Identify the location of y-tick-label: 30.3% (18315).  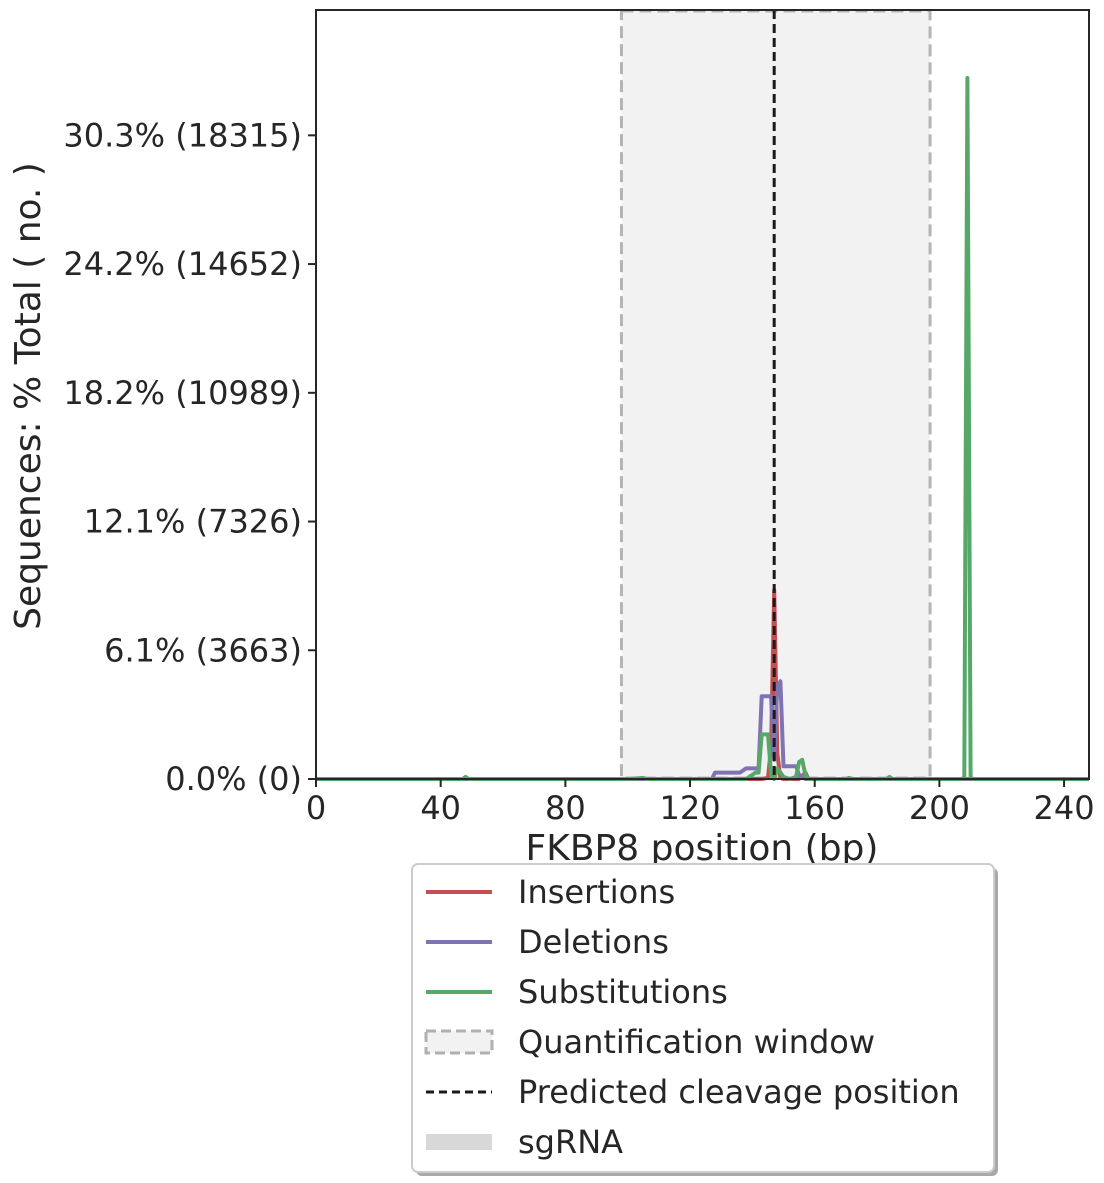
(182, 135).